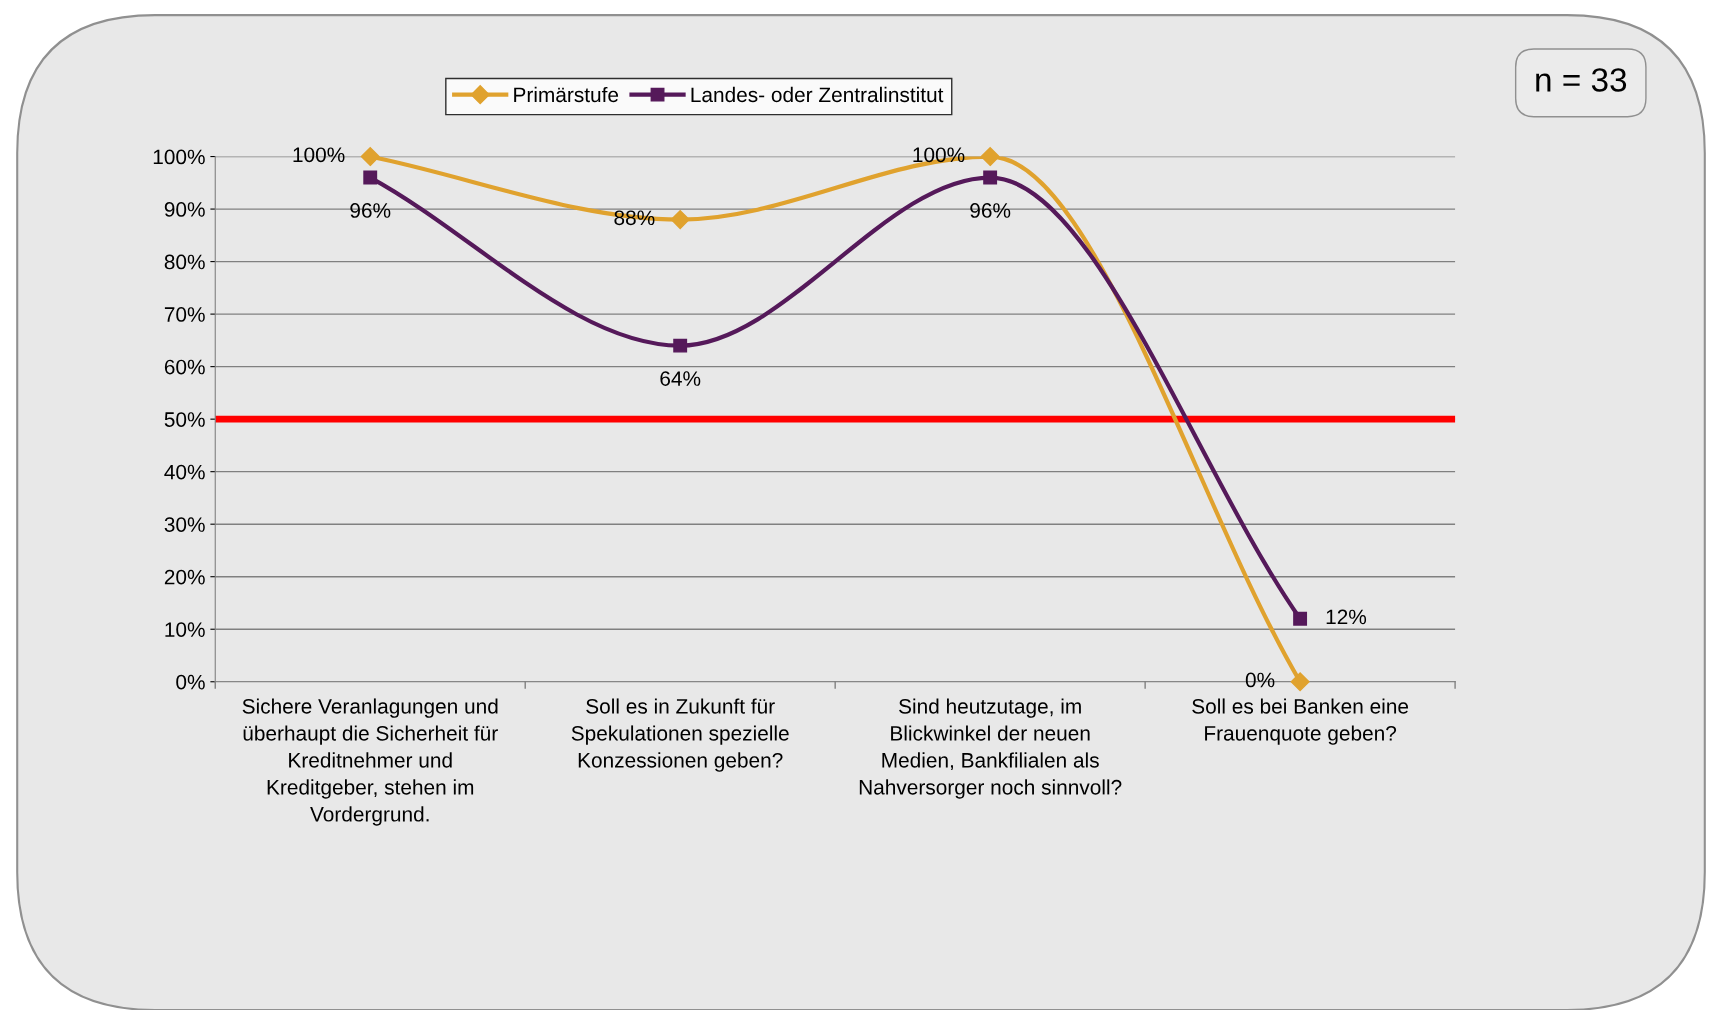 Image resolution: width=1722 pixels, height=1010 pixels. What do you see at coordinates (1300, 721) in the screenshot?
I see `x-tick-label: Soll es bei Banken eine Frauenquote geben?` at bounding box center [1300, 721].